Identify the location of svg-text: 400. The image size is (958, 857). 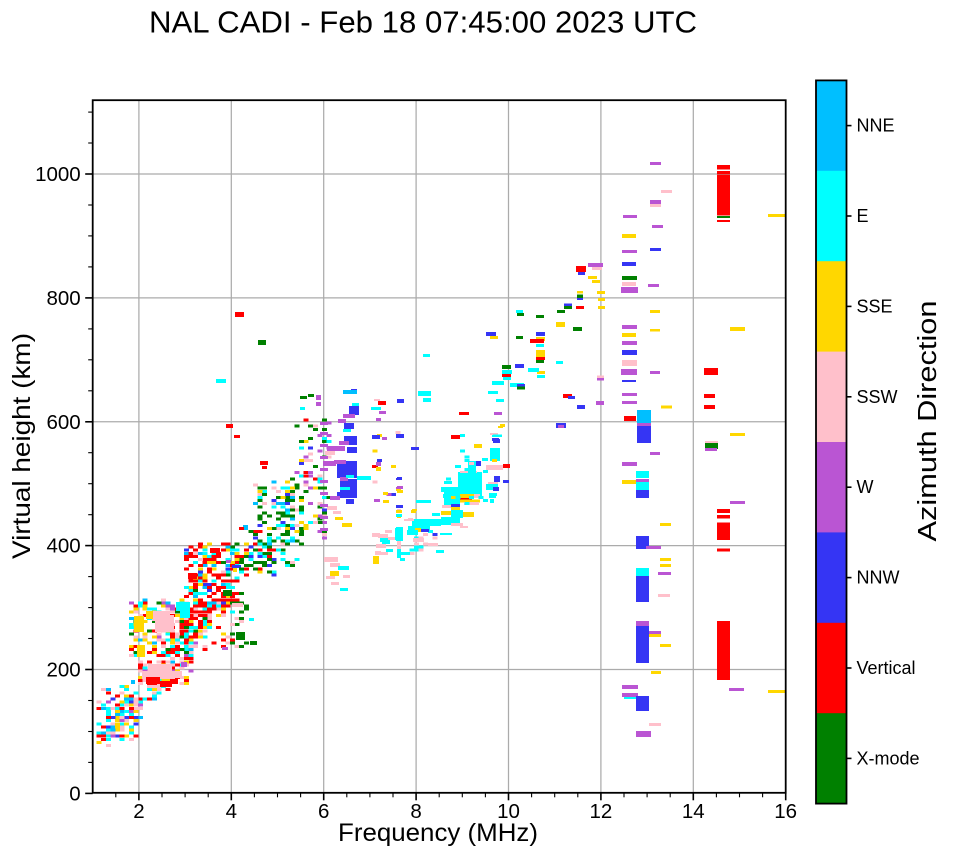
(63, 546).